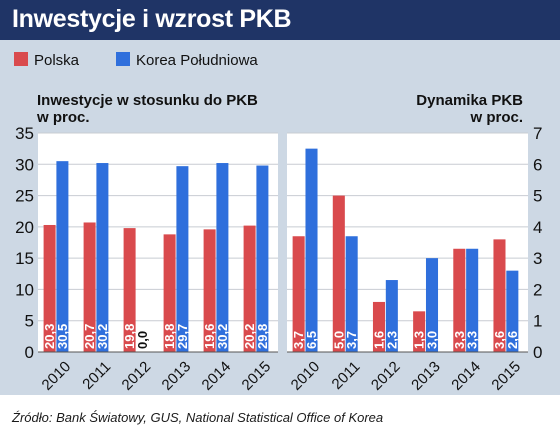 Image resolution: width=560 pixels, height=437 pixels. I want to click on investment-value-label-korea-po-udniowa-2014: 30,2, so click(222, 336).